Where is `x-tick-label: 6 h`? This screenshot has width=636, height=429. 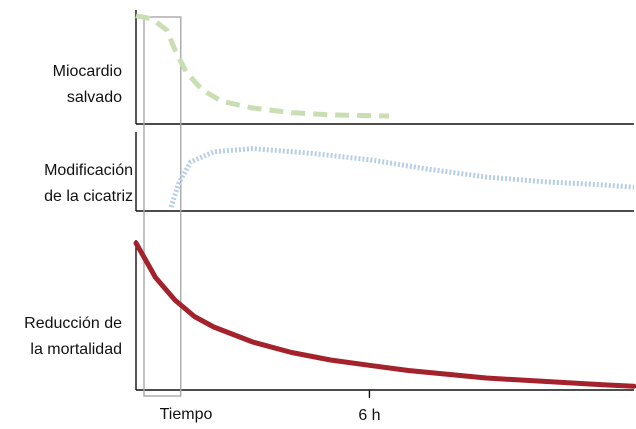
x-tick-label: 6 h is located at coordinates (369, 415).